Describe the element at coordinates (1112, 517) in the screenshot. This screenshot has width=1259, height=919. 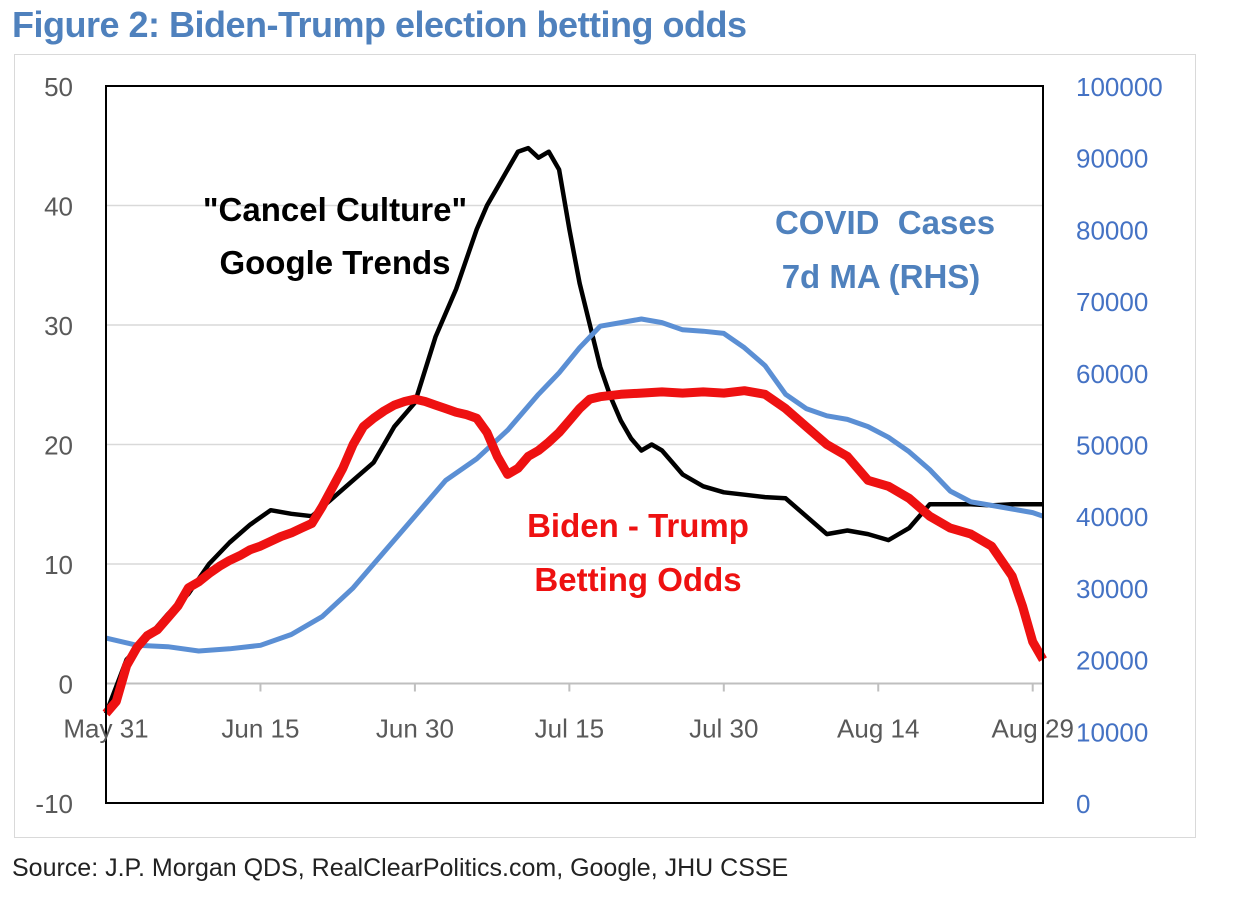
I see `y-right-tick-label: 40000` at that location.